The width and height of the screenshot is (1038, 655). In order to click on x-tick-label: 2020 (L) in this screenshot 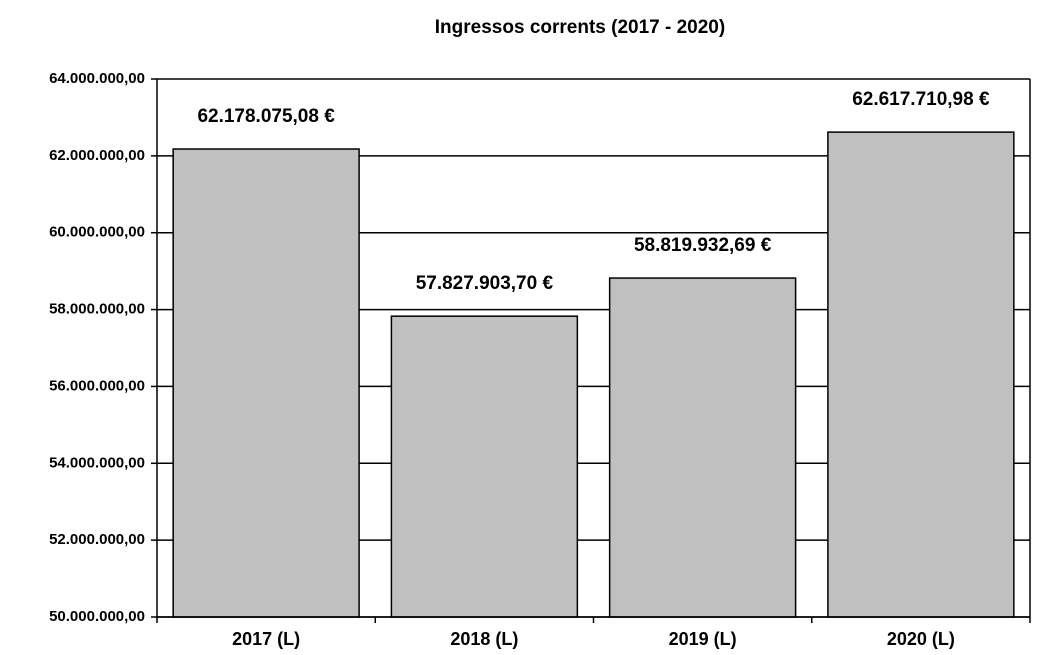, I will do `click(921, 639)`.